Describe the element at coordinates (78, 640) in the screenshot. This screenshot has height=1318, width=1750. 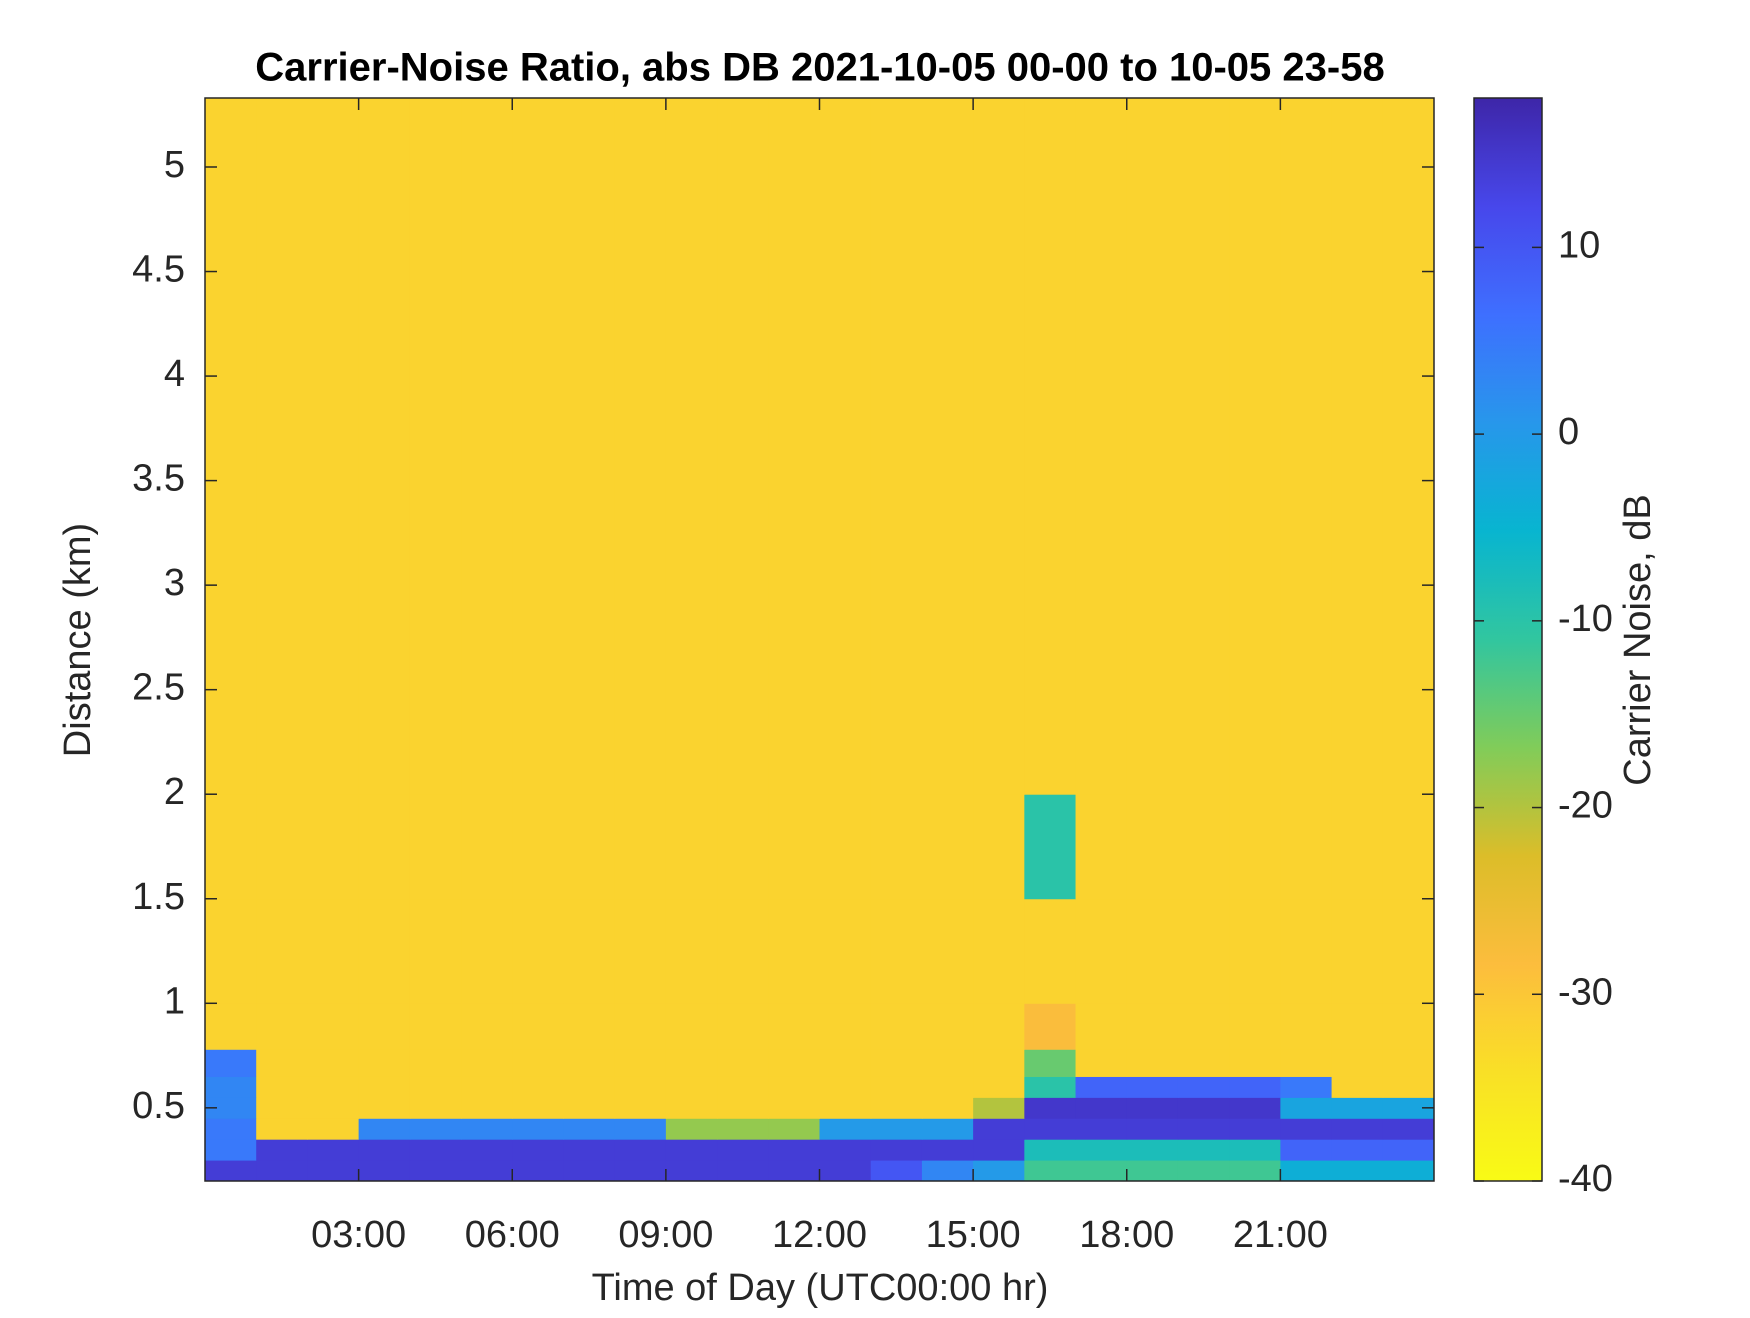
I see `y-axis-label: Distance (km)` at that location.